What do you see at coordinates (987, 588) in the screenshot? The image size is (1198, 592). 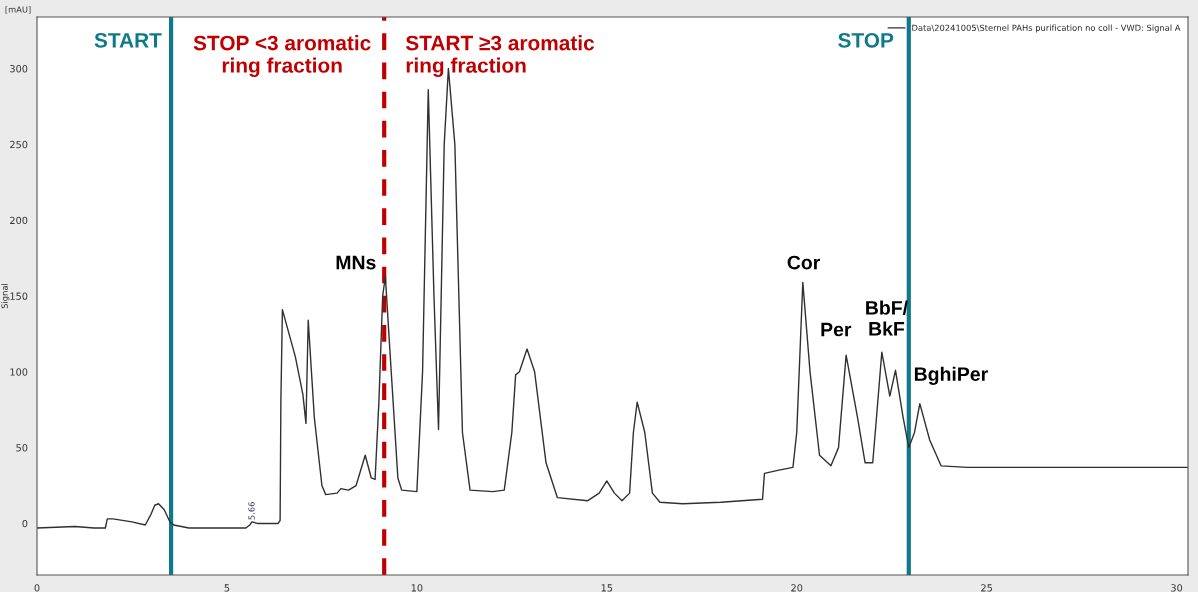 I see `x-tick-label: 25` at bounding box center [987, 588].